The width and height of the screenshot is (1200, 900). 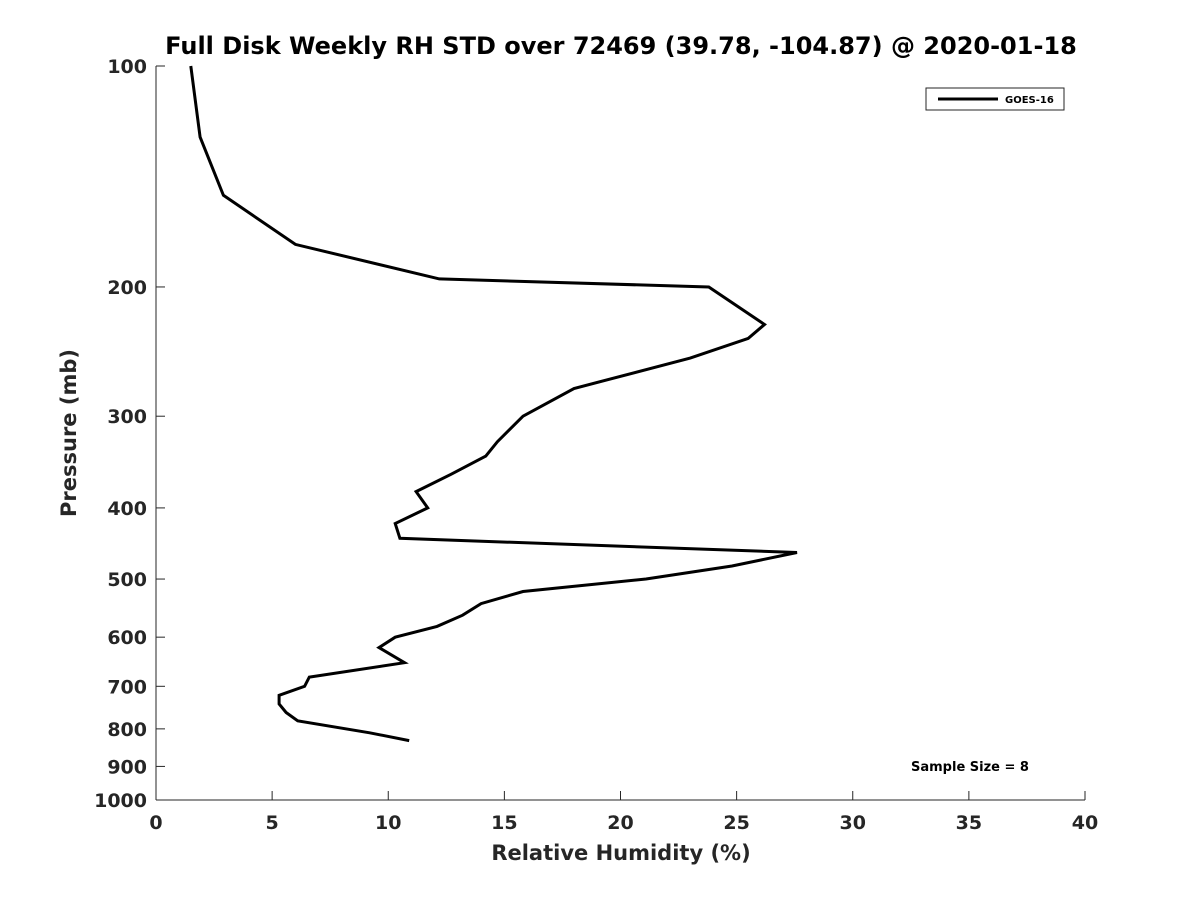 What do you see at coordinates (272, 823) in the screenshot?
I see `x-tick-label: 5` at bounding box center [272, 823].